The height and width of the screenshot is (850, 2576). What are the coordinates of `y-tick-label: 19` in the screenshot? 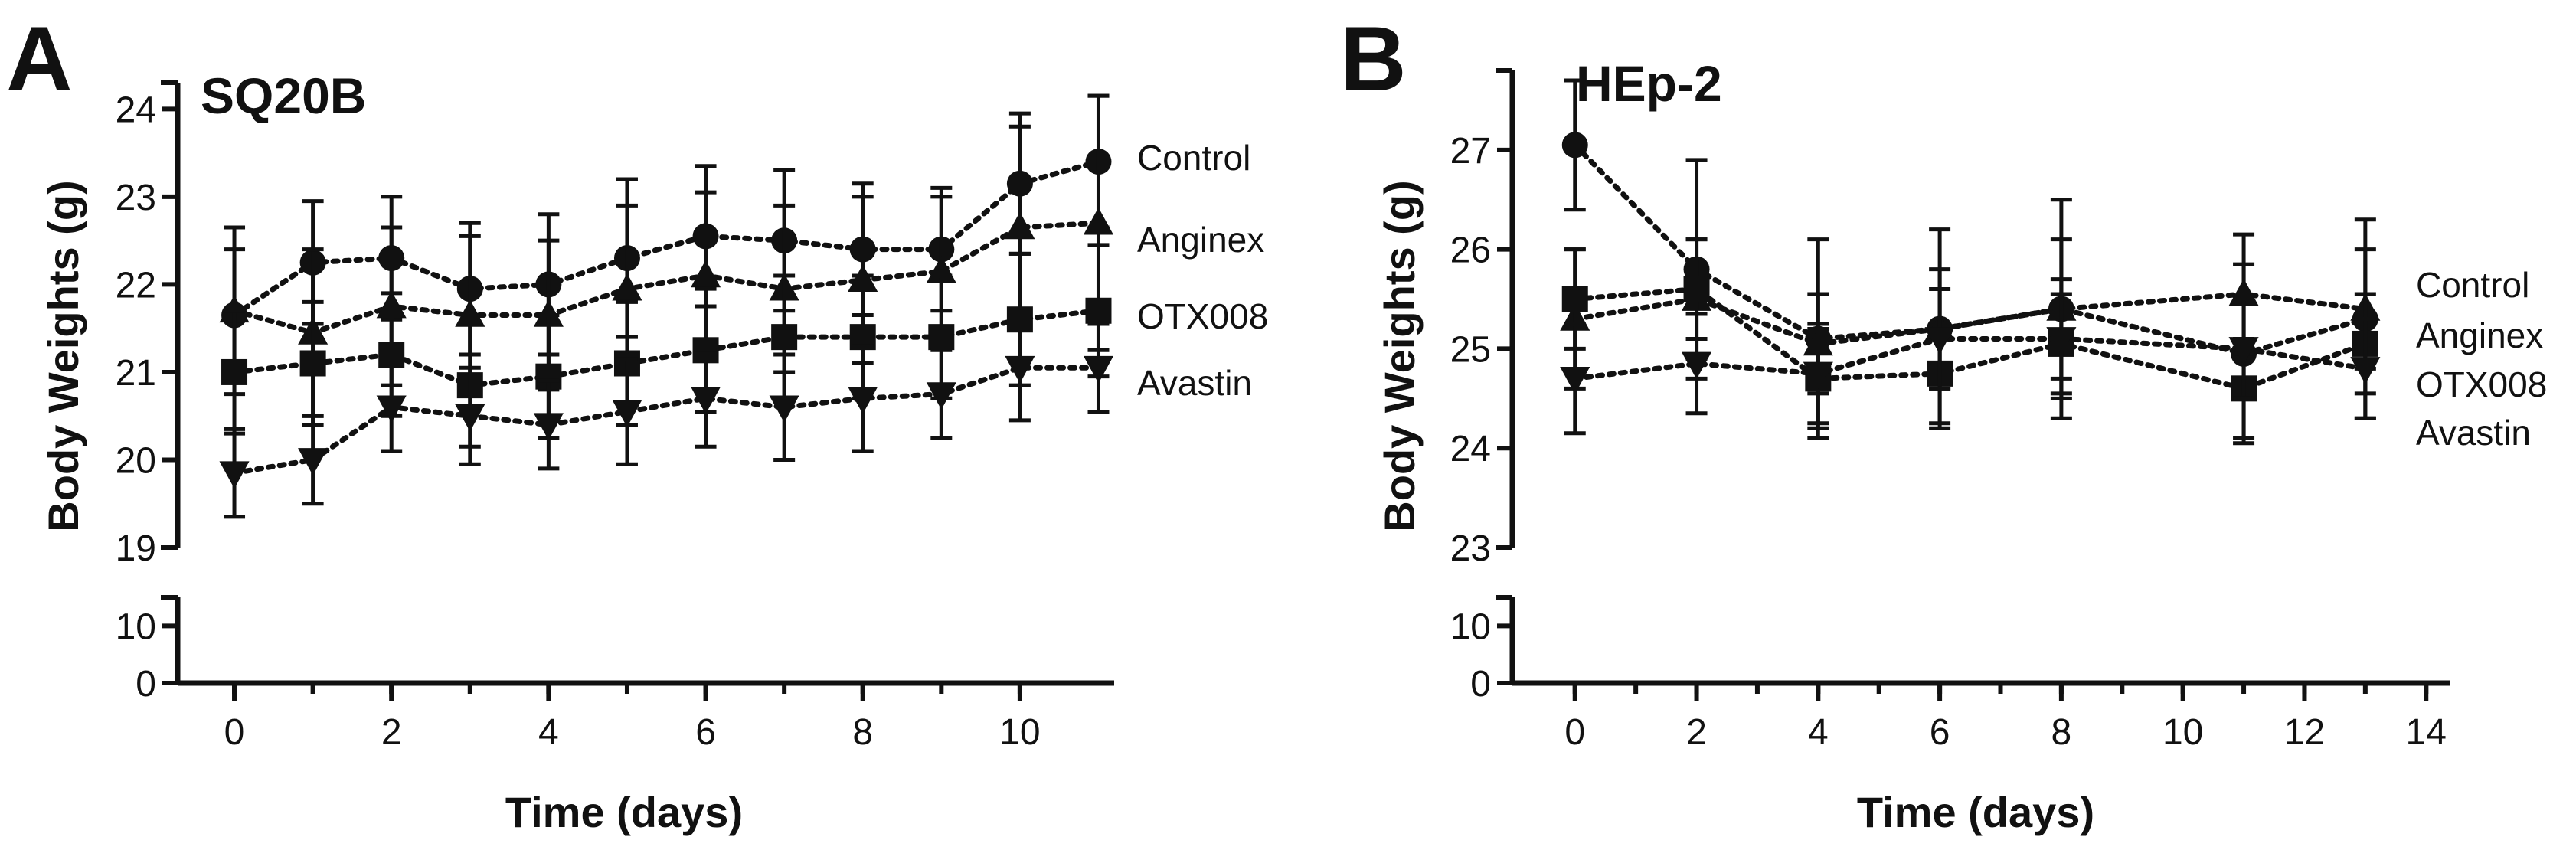 It's located at (136, 548).